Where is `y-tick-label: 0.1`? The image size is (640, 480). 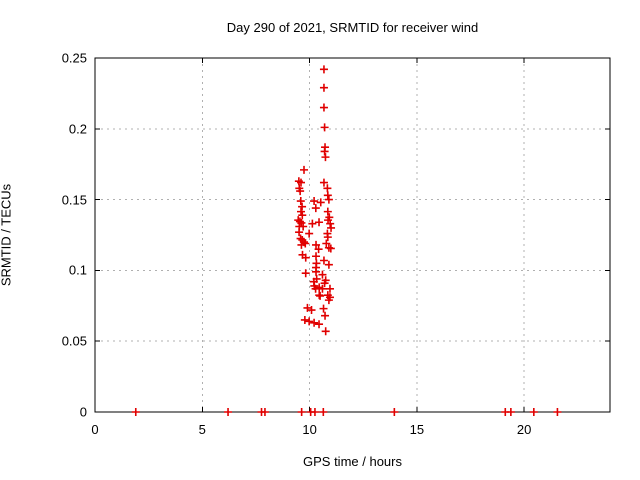
y-tick-label: 0.1 is located at coordinates (77, 270).